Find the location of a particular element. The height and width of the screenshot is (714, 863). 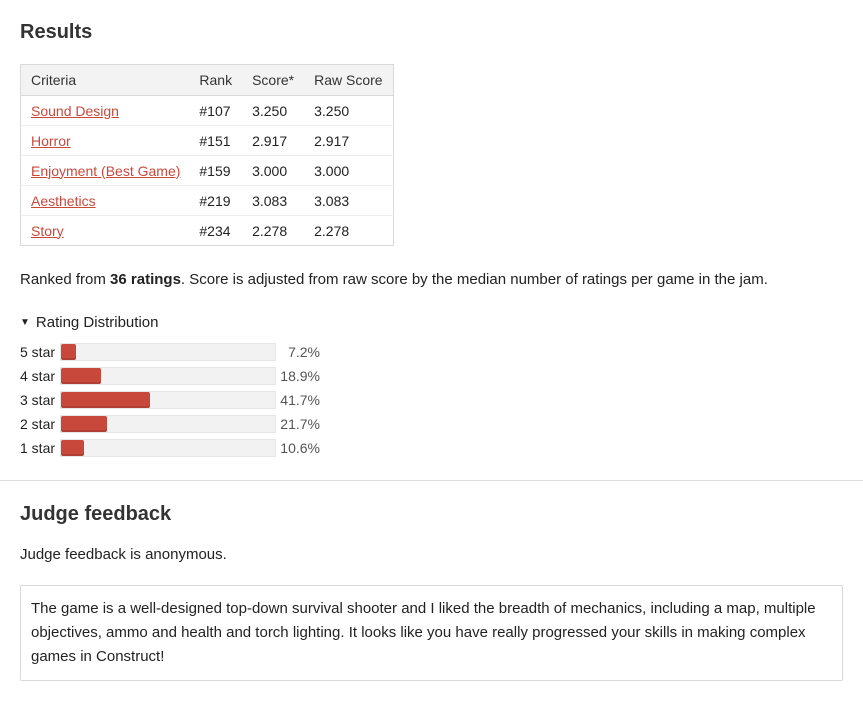

header-rank: Rank is located at coordinates (216, 80).